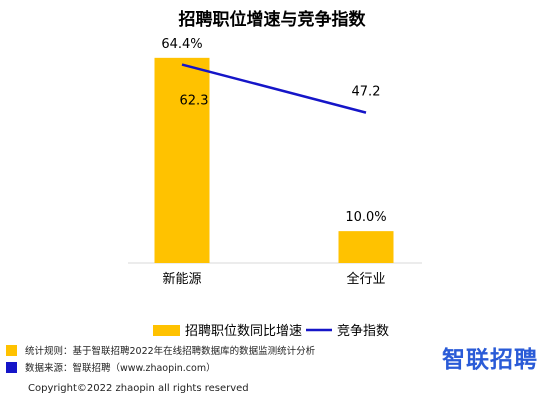 Image resolution: width=545 pixels, height=414 pixels. Describe the element at coordinates (120, 368) in the screenshot. I see `footer-source-text: 数据来源：智联招聘（www.zhaopin.com）` at that location.